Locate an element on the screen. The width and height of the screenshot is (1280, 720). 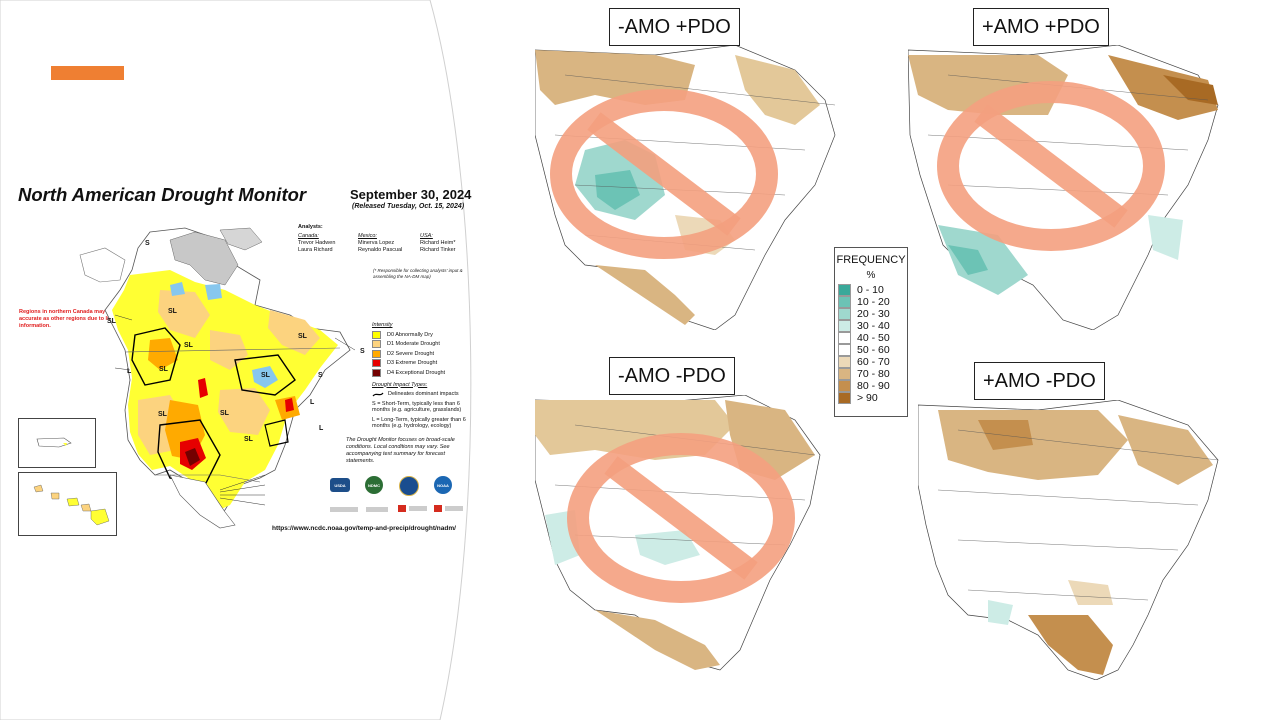
impact-heading: Drought Impact Types: is located at coordinates (400, 384).